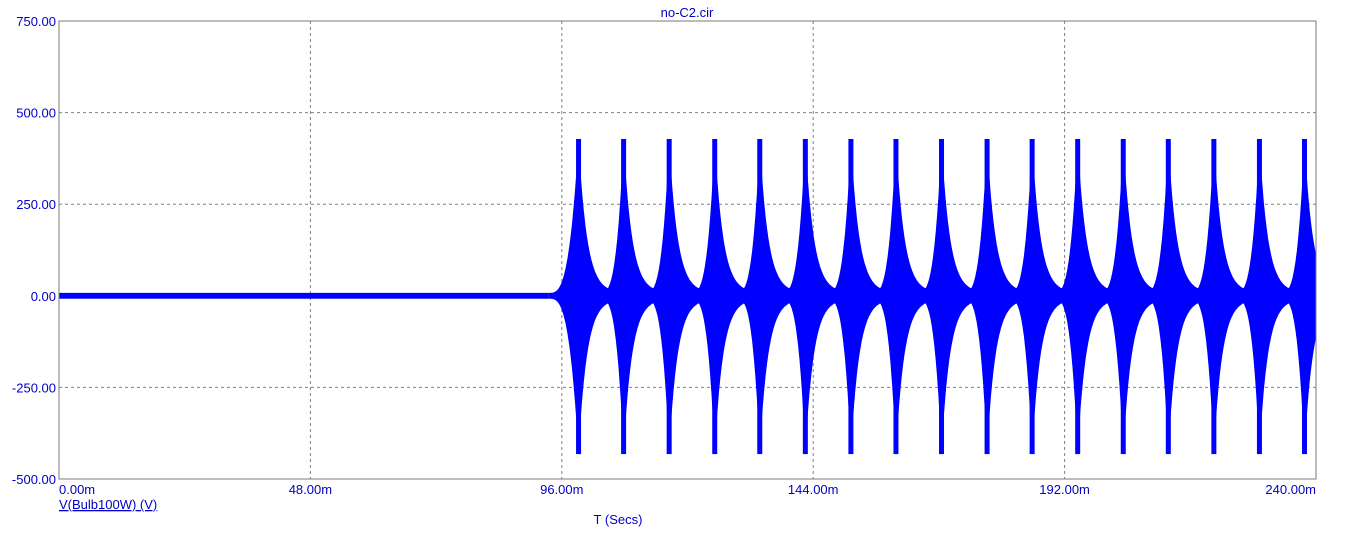 The height and width of the screenshot is (541, 1353). I want to click on trace-onset, so click(563, 296).